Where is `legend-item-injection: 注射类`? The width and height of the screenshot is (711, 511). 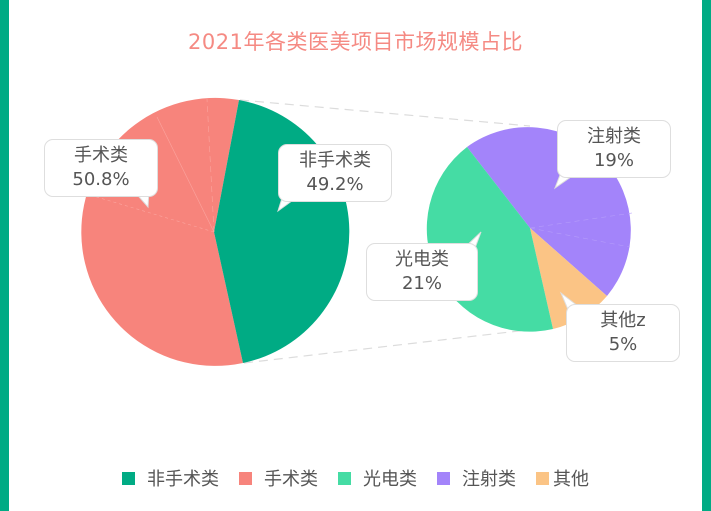
legend-item-injection: 注射类 is located at coordinates (476, 478).